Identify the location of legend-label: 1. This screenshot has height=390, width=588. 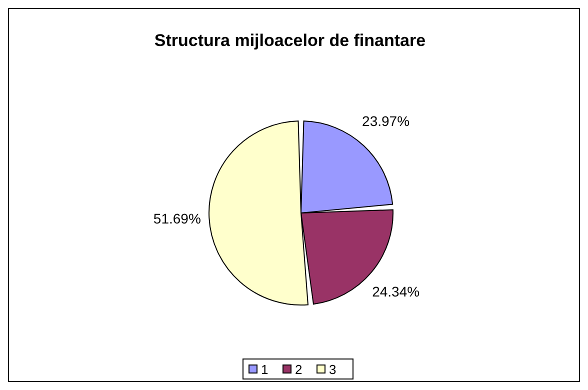
(264, 369).